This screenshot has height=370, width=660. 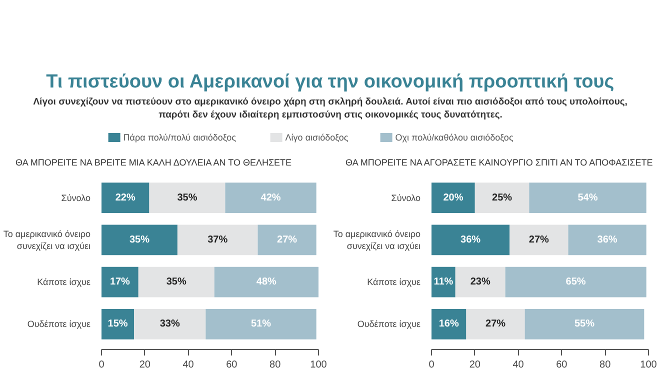 I want to click on data-label: 15%, so click(x=118, y=324).